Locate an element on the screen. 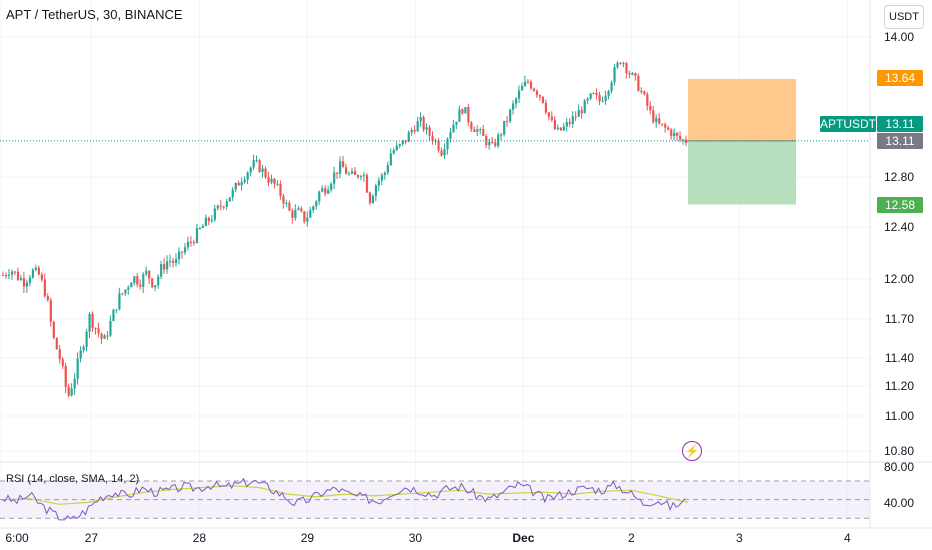 The height and width of the screenshot is (550, 932). target-price-bg is located at coordinates (900, 78).